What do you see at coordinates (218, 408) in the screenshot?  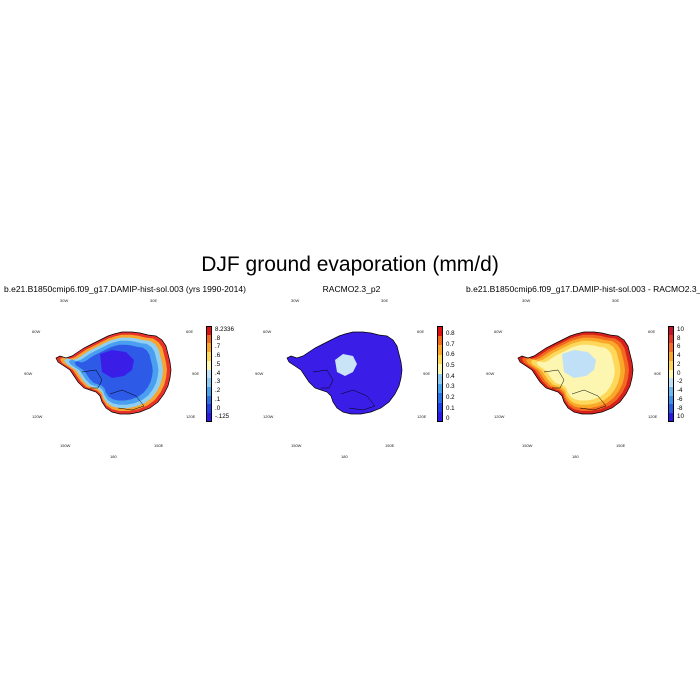 I see `colorbar-label: .0` at bounding box center [218, 408].